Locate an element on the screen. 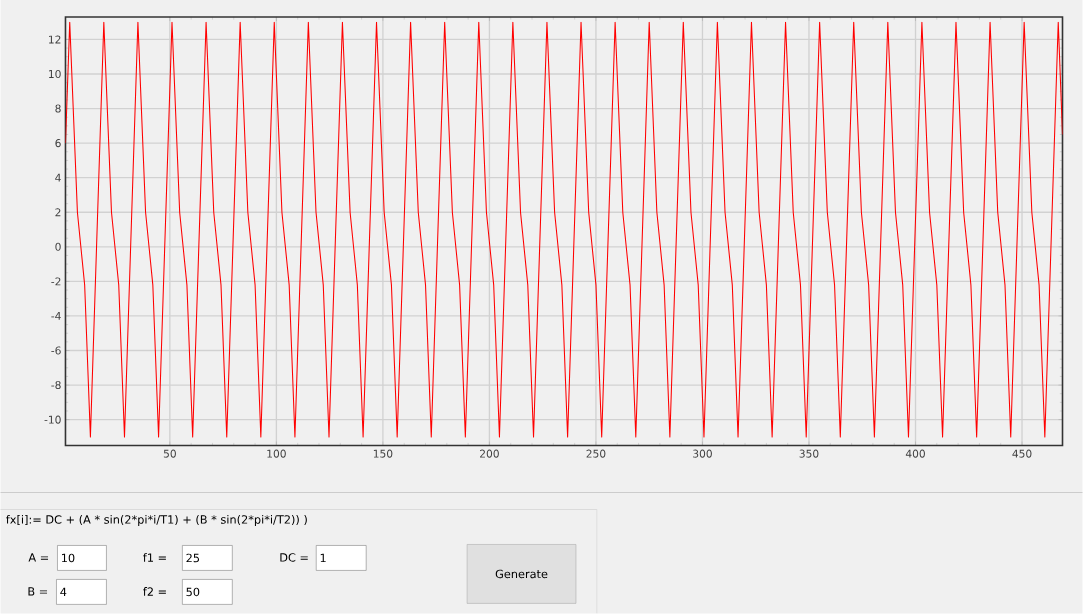 Image resolution: width=1083 pixels, height=614 pixels. text: f2 = is located at coordinates (154, 591).